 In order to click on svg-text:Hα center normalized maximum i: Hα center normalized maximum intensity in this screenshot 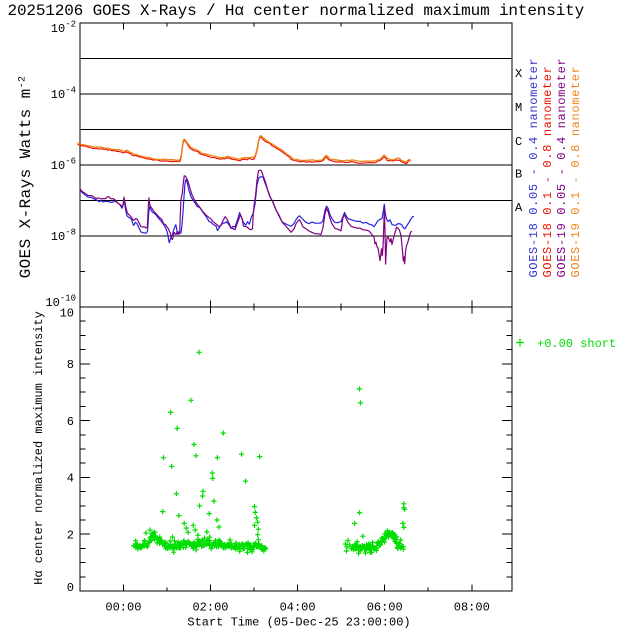, I will do `click(39, 448)`.